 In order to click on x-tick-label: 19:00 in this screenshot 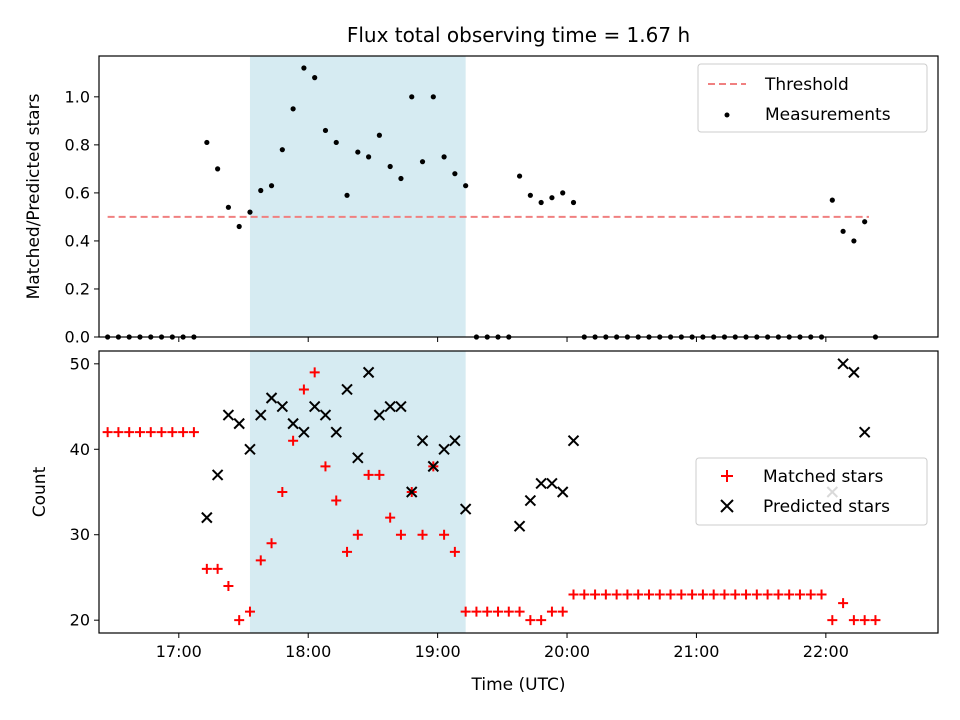, I will do `click(438, 651)`.